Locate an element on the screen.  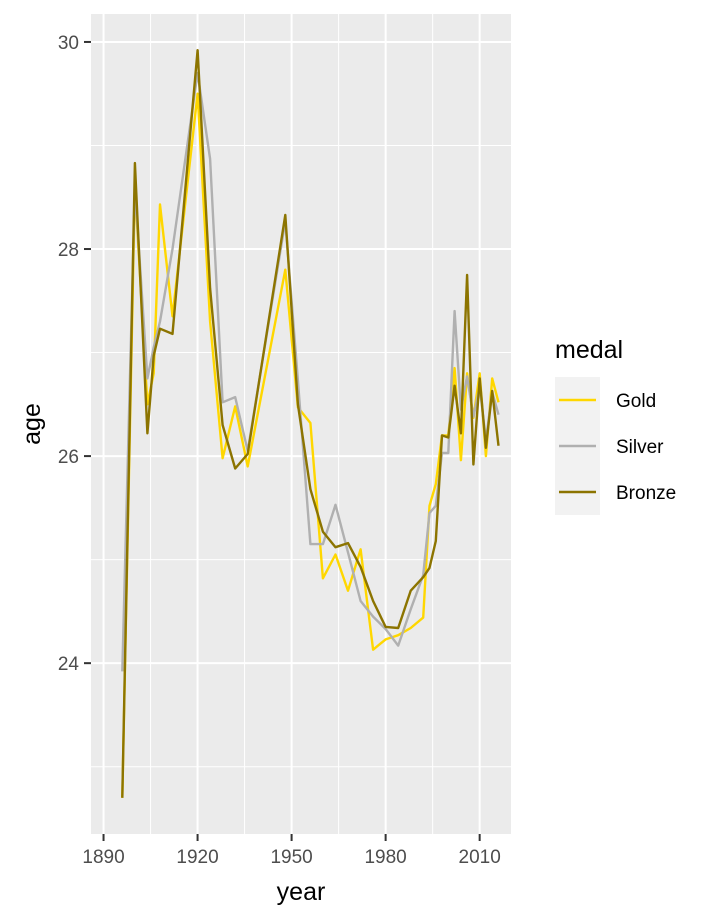
x-axis: 1890 1920 1950 1980 2010 is located at coordinates (291, 851).